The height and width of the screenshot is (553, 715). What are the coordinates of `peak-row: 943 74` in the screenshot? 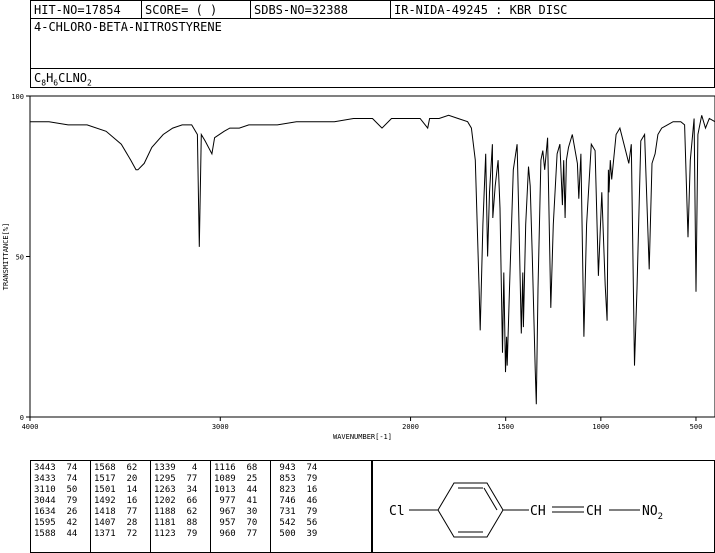 It's located at (296, 468).